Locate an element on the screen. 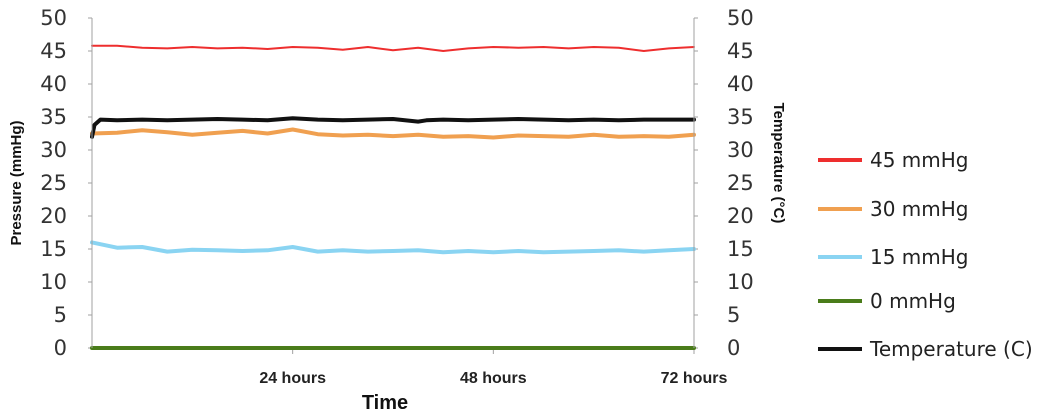  y-tick-label-right: 10 is located at coordinates (740, 282).